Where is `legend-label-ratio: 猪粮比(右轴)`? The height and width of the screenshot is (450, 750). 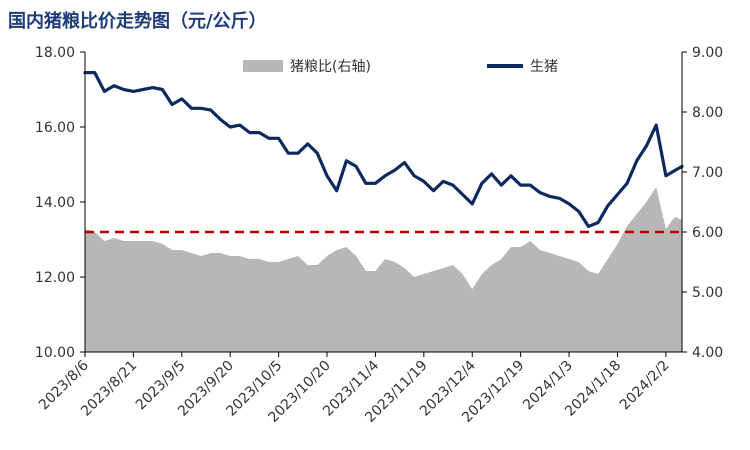 legend-label-ratio: 猪粮比(右轴) is located at coordinates (330, 67).